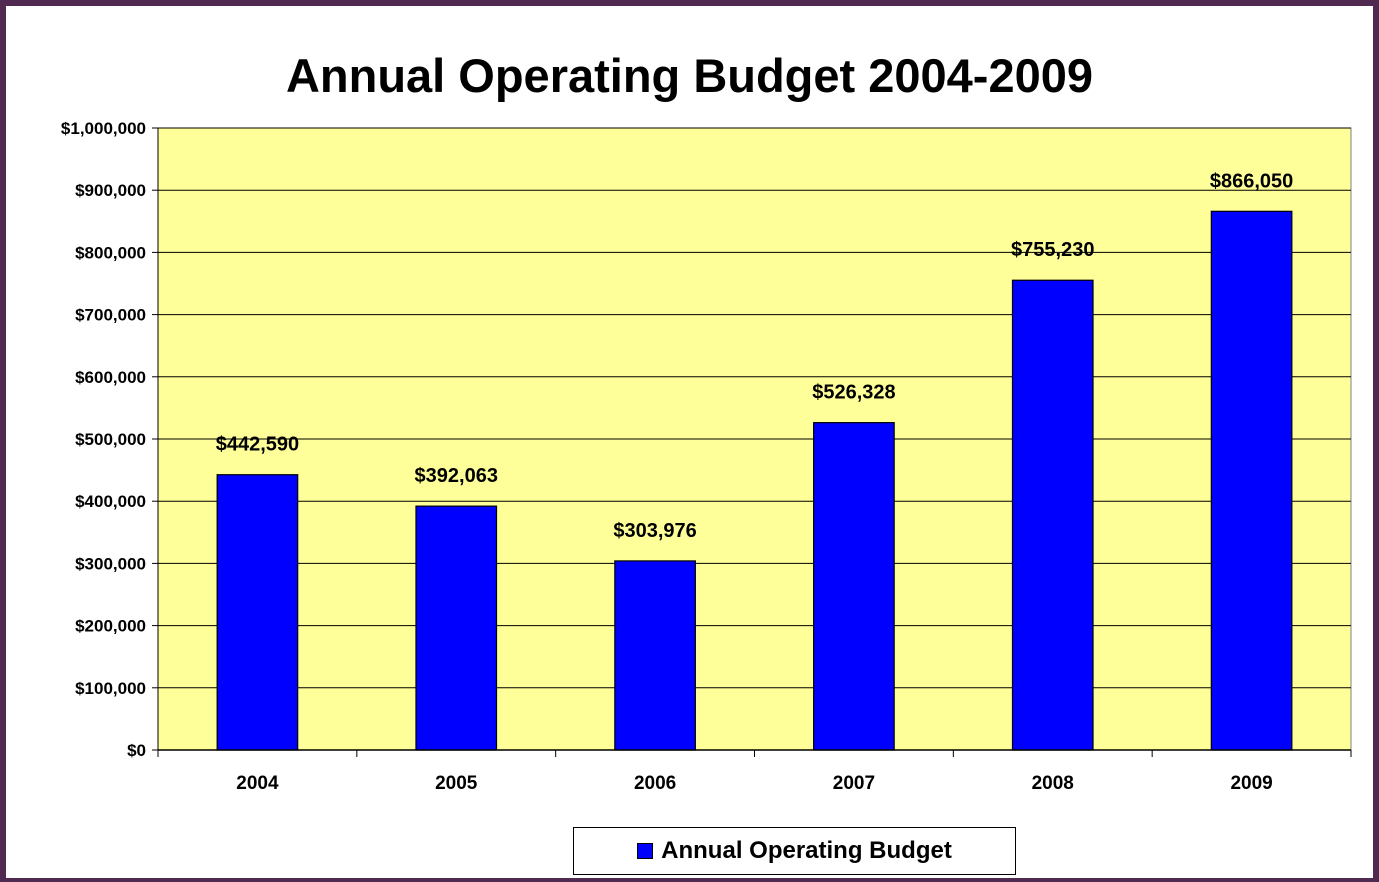 The width and height of the screenshot is (1379, 882). Describe the element at coordinates (456, 783) in the screenshot. I see `x-tick-label: 2005` at that location.